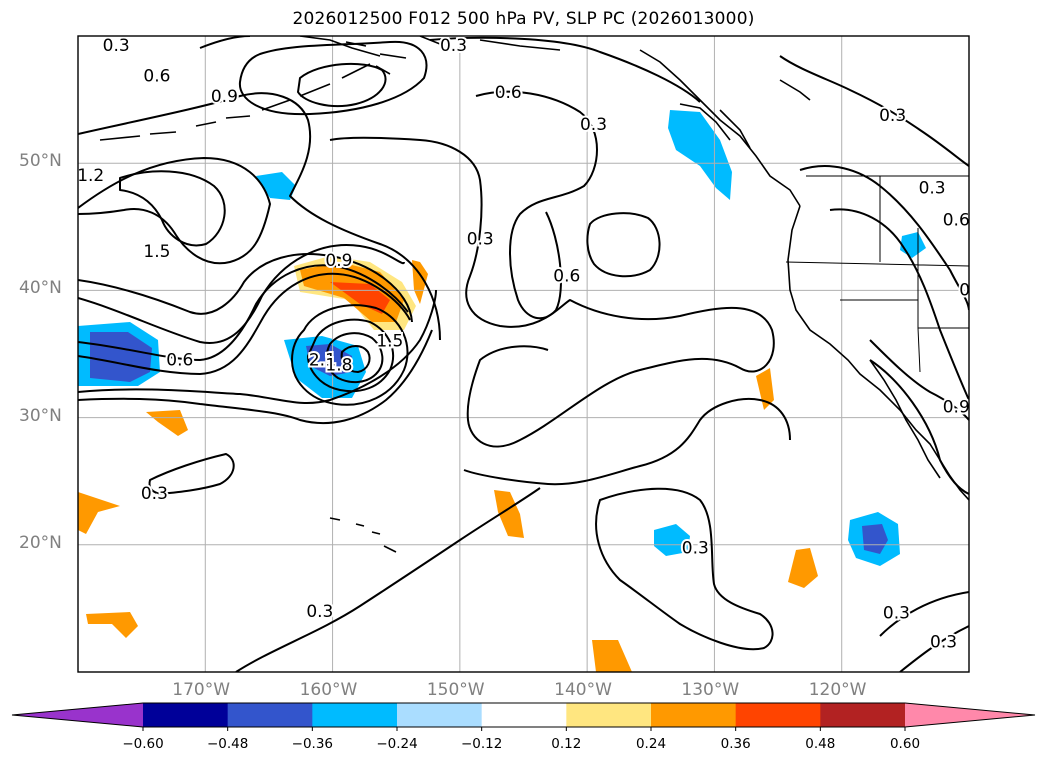 The width and height of the screenshot is (1047, 765). I want to click on pv-contour-east-0-3b, so click(884, 238).